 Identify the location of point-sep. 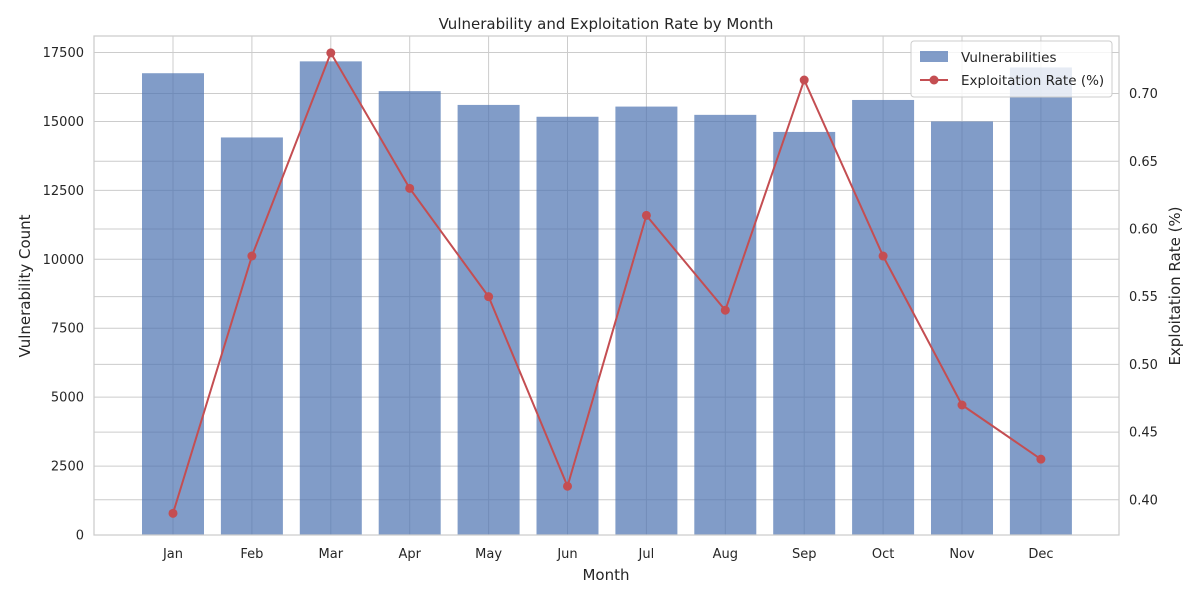
(804, 80).